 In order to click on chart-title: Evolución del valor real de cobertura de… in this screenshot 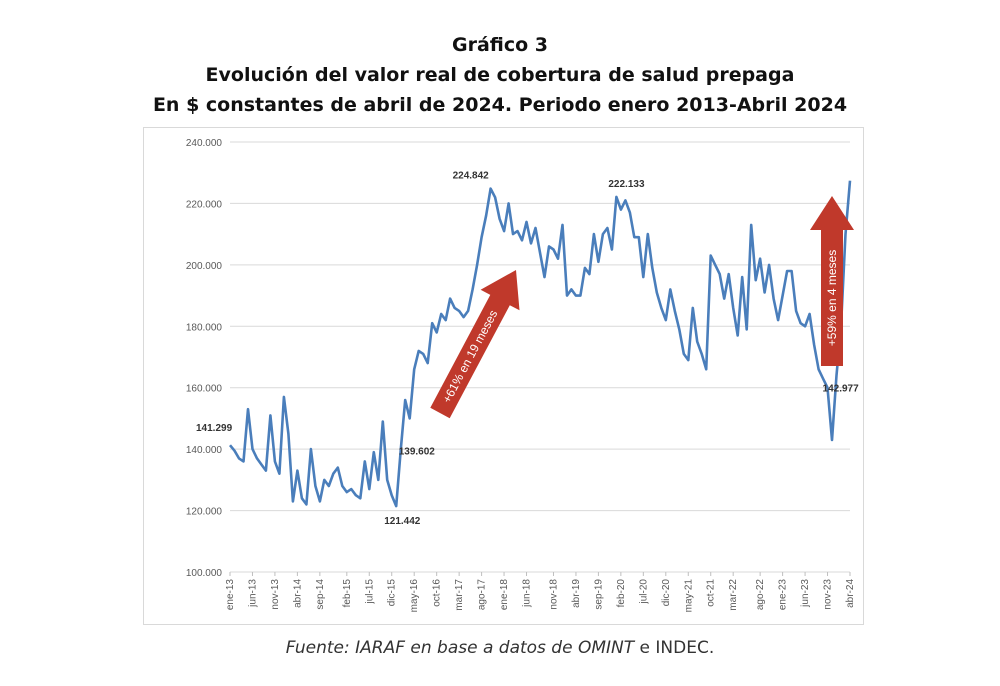, I will do `click(500, 75)`.